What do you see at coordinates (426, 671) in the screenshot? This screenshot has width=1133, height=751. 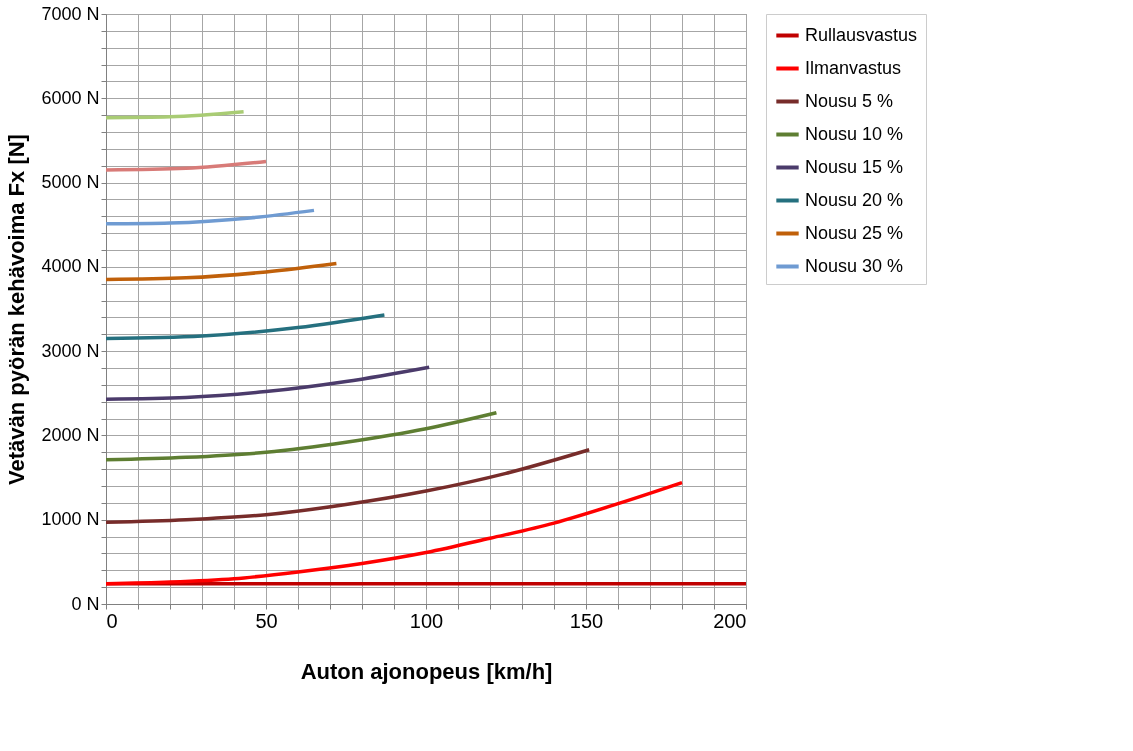 I see `x-axis-title: Auton ajonopeus [km/h]` at bounding box center [426, 671].